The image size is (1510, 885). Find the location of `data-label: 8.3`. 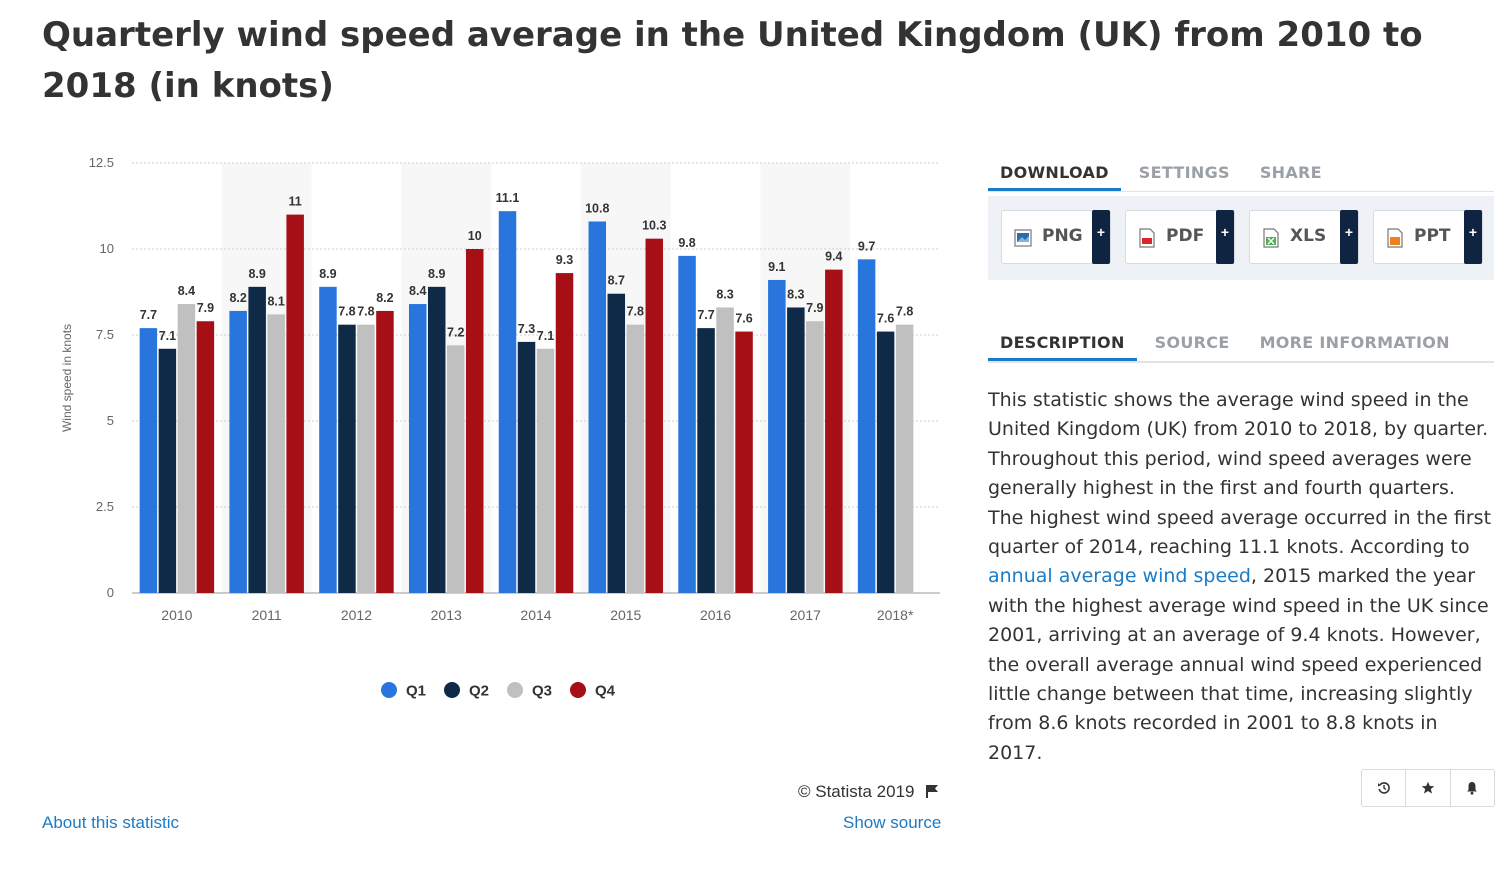

data-label: 8.3 is located at coordinates (795, 294).